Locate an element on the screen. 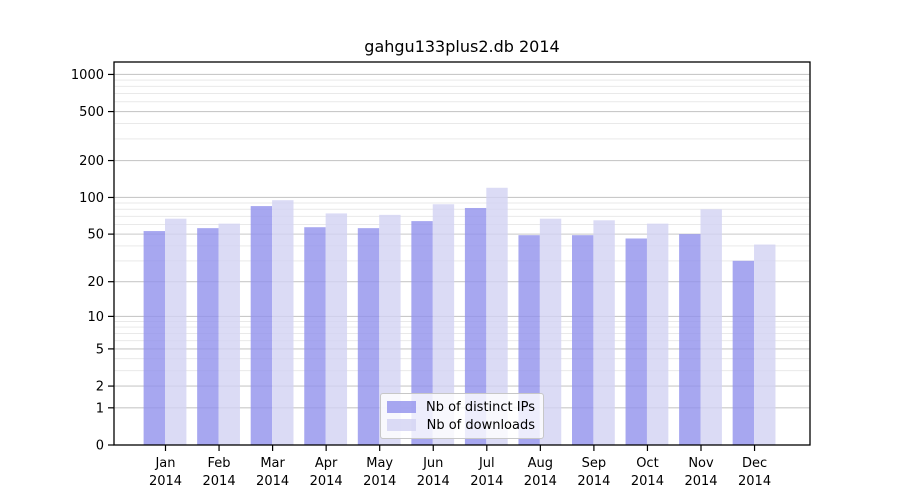  bar-distinct-ips-mar is located at coordinates (261, 325).